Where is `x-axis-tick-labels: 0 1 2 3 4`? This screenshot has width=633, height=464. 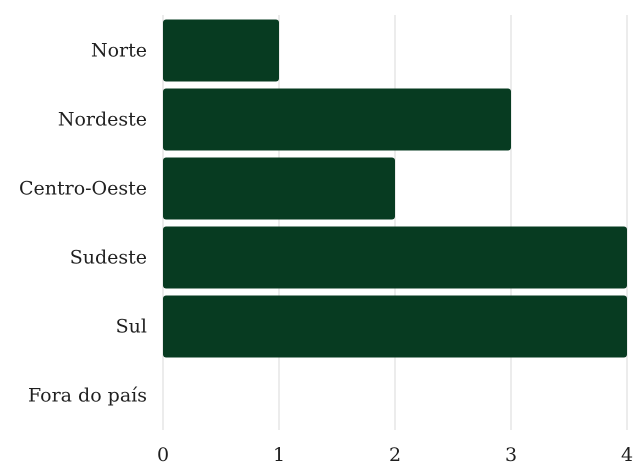 x-axis-tick-labels: 0 1 2 3 4 is located at coordinates (395, 454).